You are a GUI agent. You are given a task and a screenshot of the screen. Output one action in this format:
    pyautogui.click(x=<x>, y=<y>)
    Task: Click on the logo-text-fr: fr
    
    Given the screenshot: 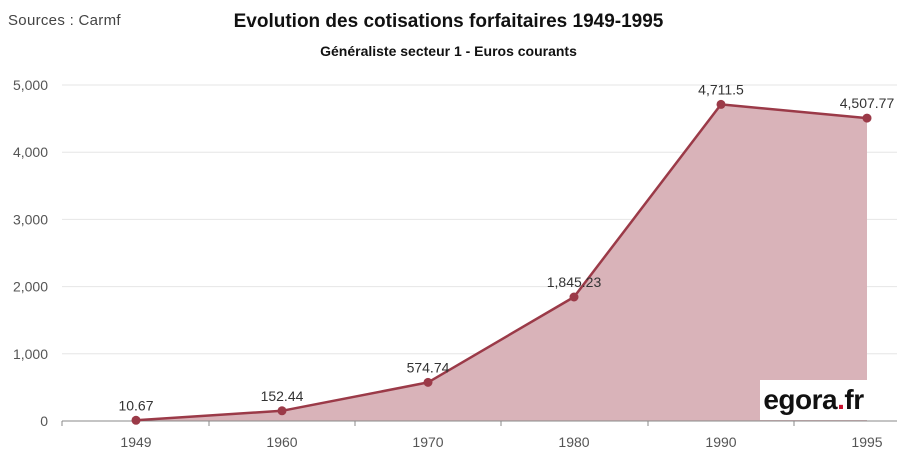 What is the action you would take?
    pyautogui.click(x=854, y=399)
    